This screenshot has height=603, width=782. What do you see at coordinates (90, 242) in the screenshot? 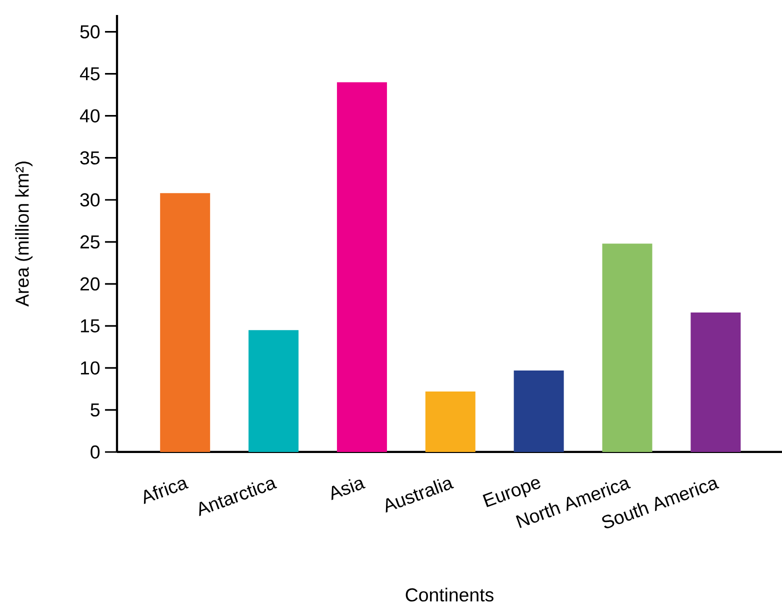
I see `y-tick-label: 25` at bounding box center [90, 242].